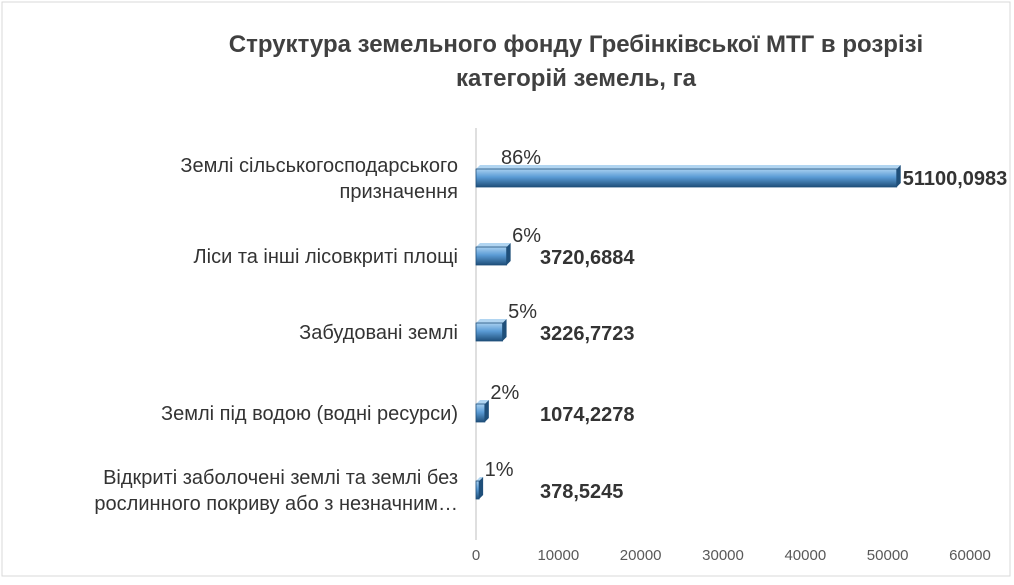 The height and width of the screenshot is (585, 1014). I want to click on category-label: Землі під водою (водні ресурси), so click(309, 414).